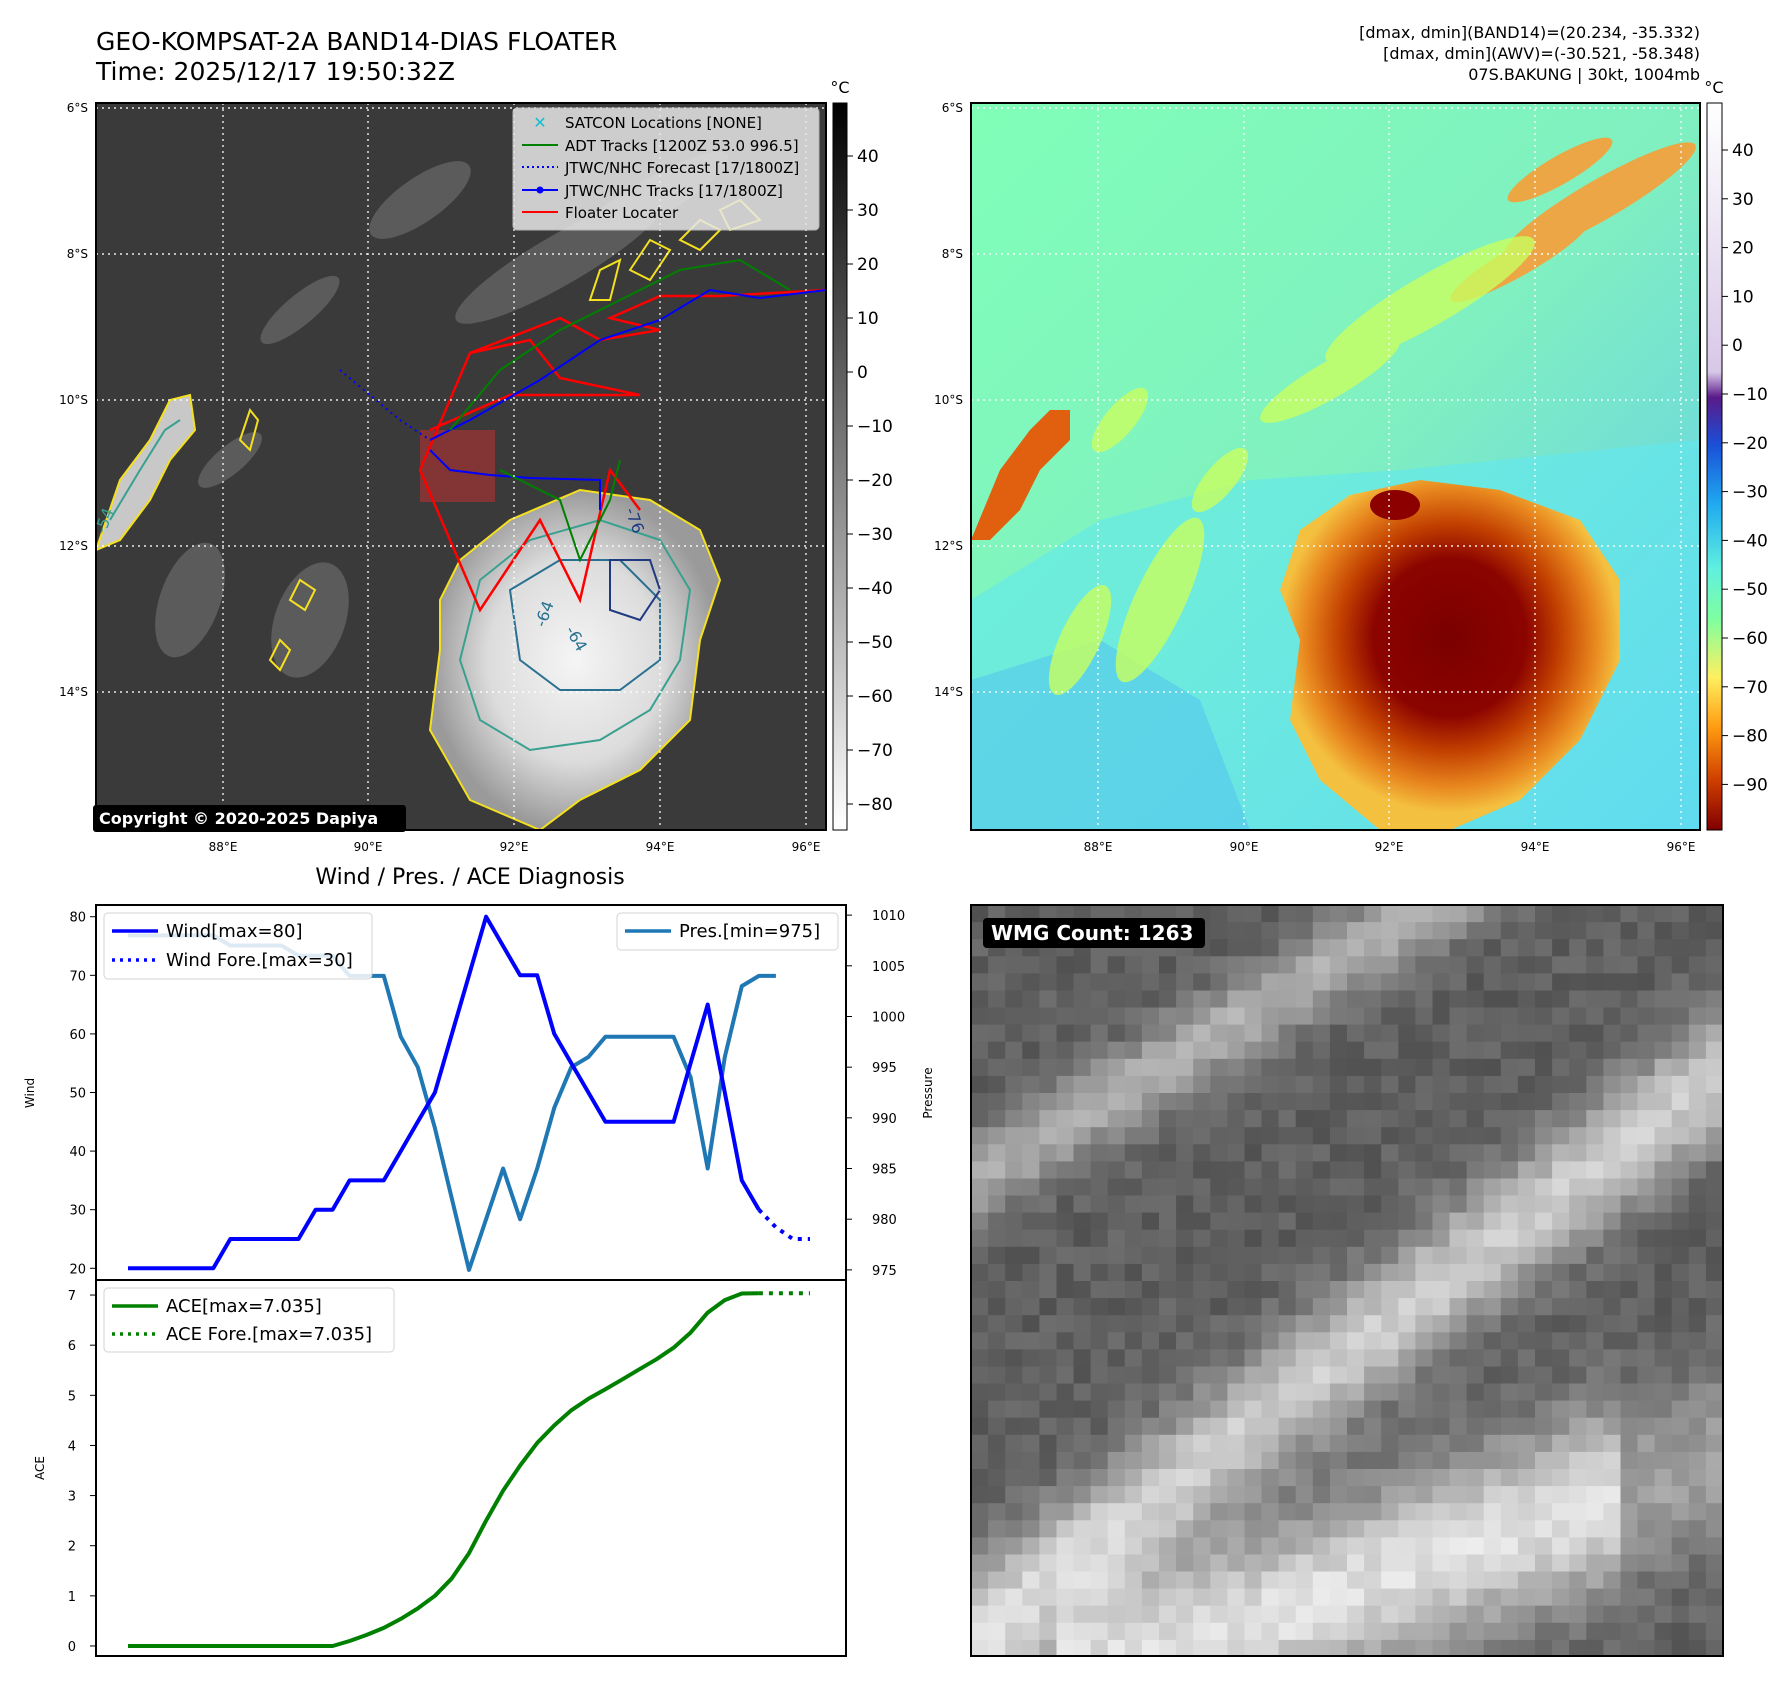  Describe the element at coordinates (862, 373) in the screenshot. I see `colorbar-tick-label: 0` at that location.